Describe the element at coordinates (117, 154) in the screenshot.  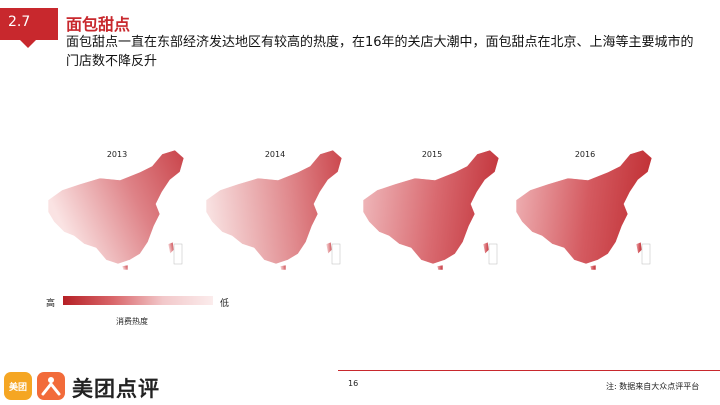
I see `map-year-2013: 2013` at that location.